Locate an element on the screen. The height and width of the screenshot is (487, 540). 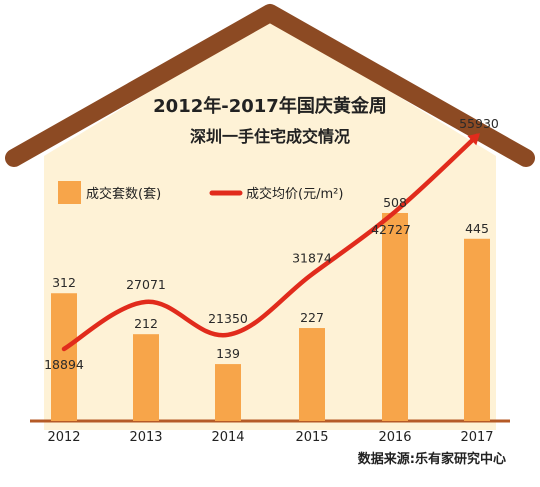
x-tick-2017: 2017 is located at coordinates (476, 437).